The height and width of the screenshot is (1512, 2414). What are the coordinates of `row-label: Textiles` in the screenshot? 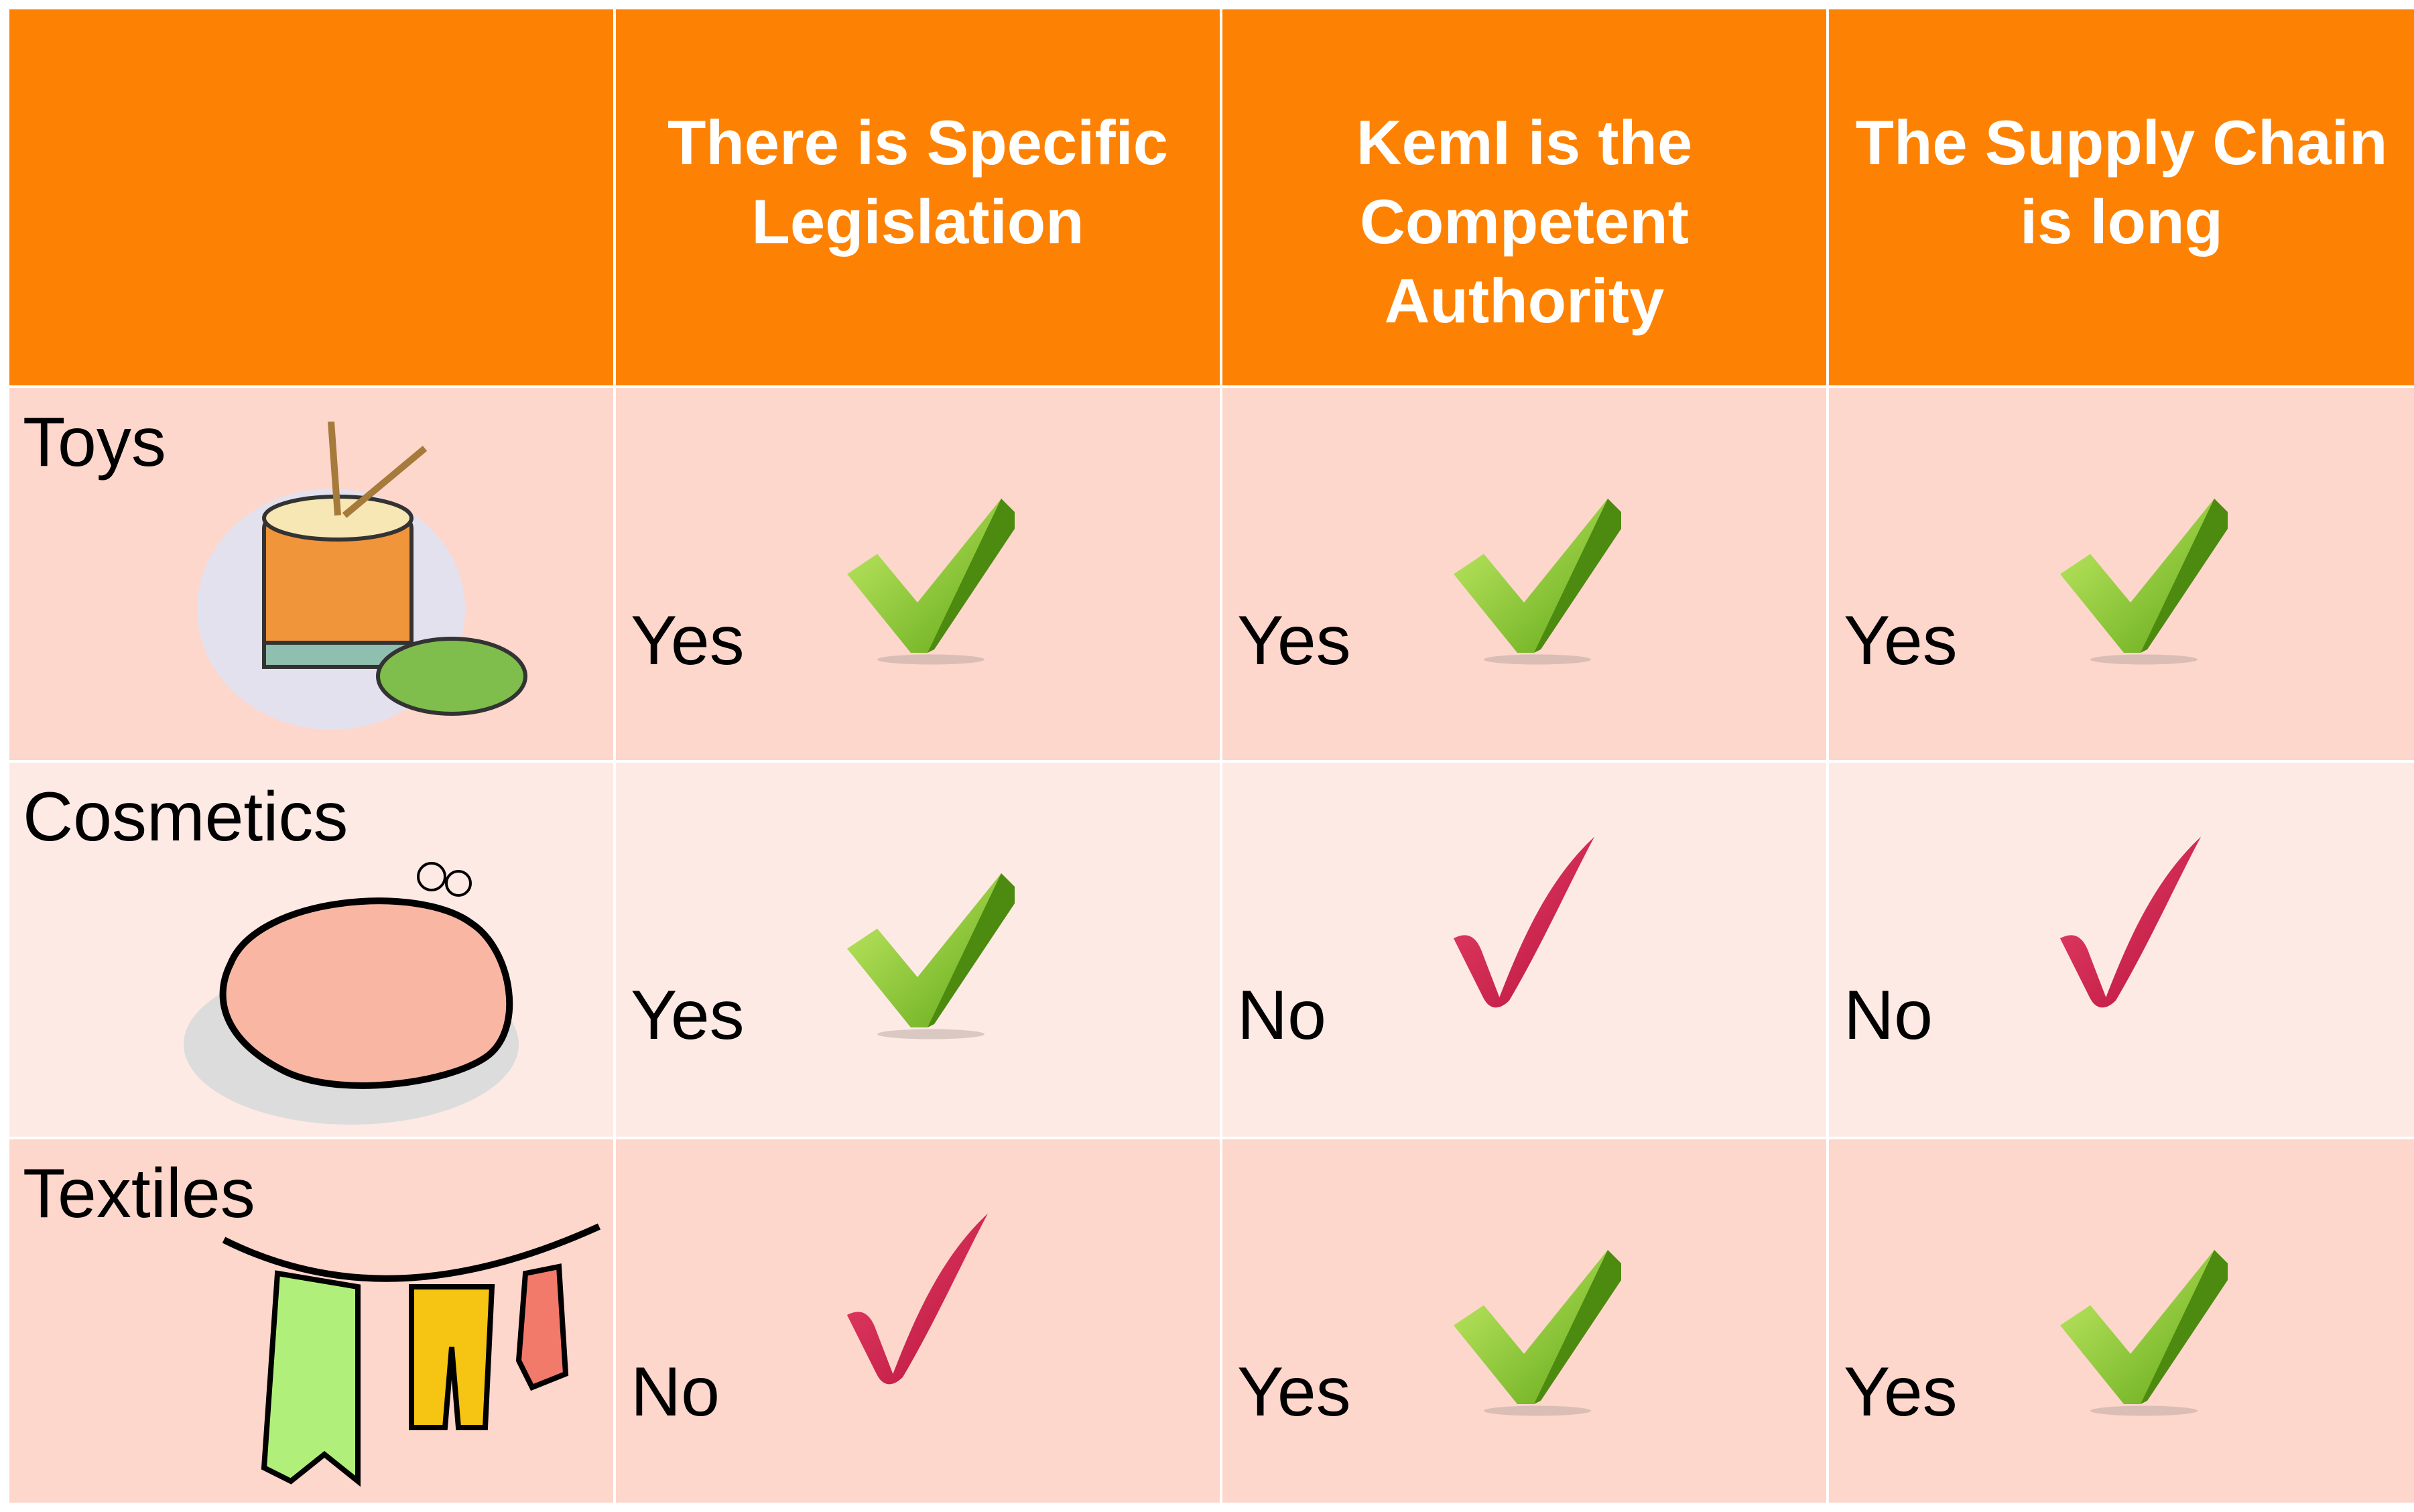 It's located at (139, 1194).